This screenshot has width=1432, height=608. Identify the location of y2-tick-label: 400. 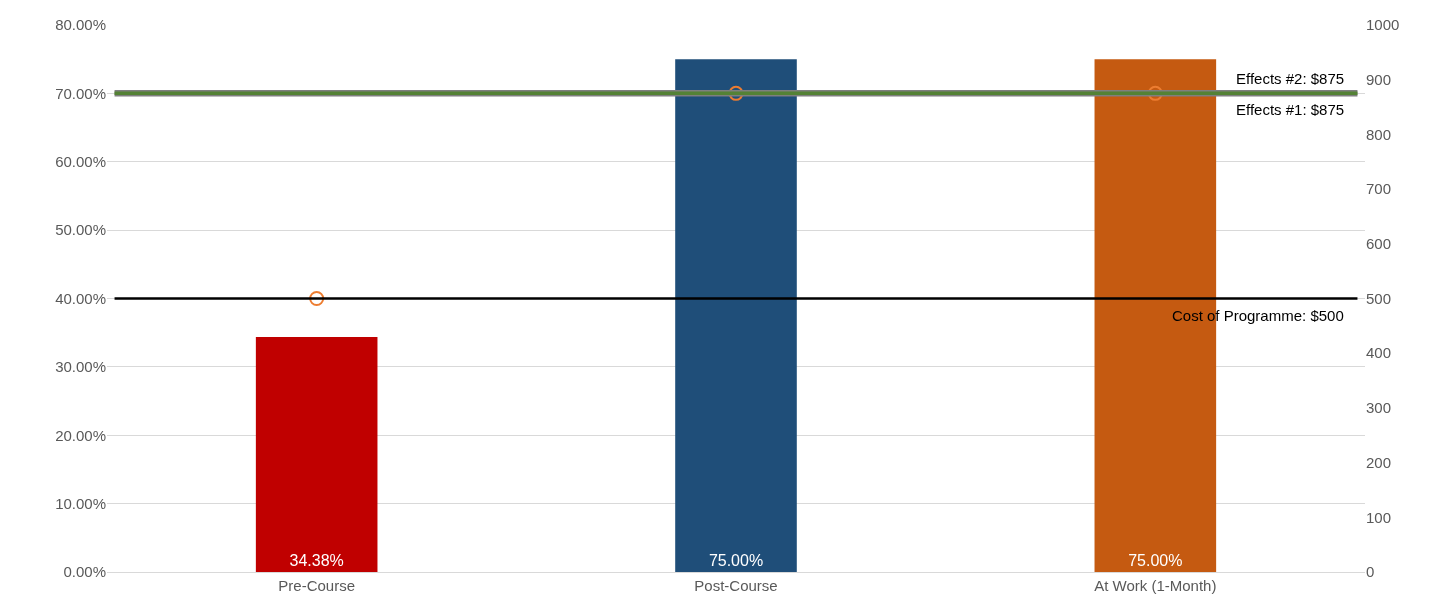
(1379, 353).